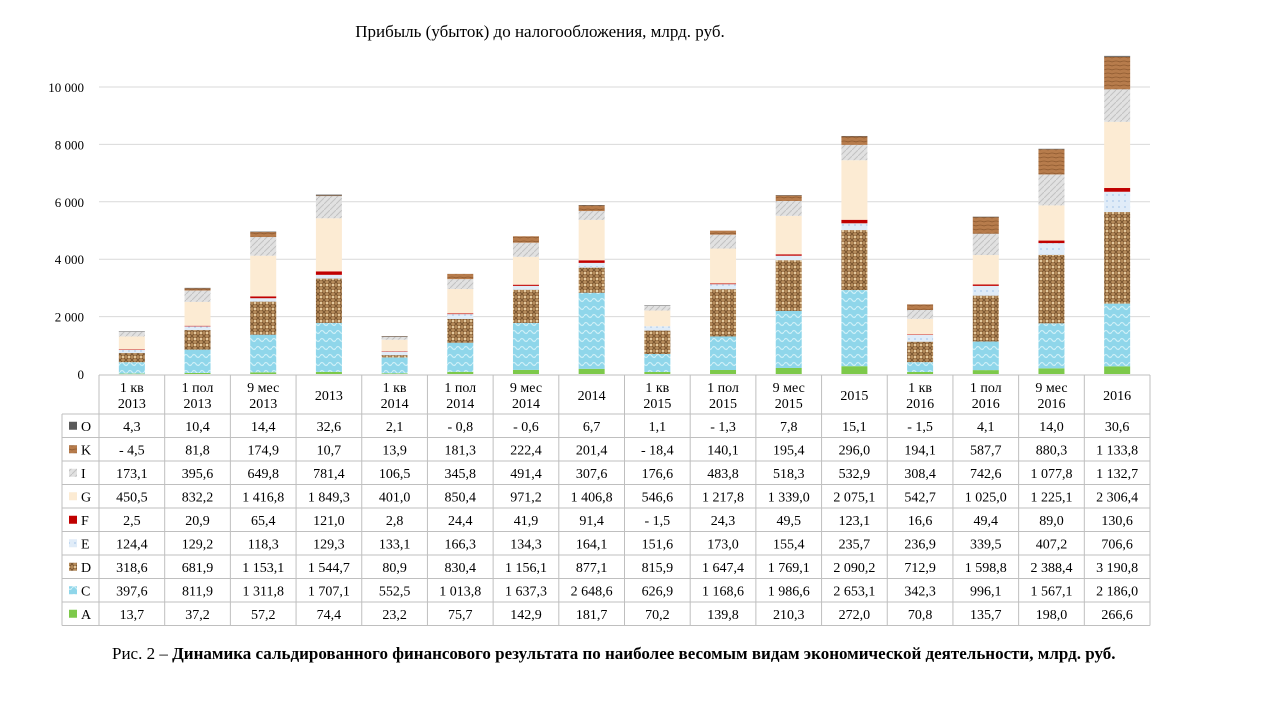 This screenshot has width=1280, height=720. Describe the element at coordinates (73, 496) in the screenshot. I see `legend-key-G` at that location.